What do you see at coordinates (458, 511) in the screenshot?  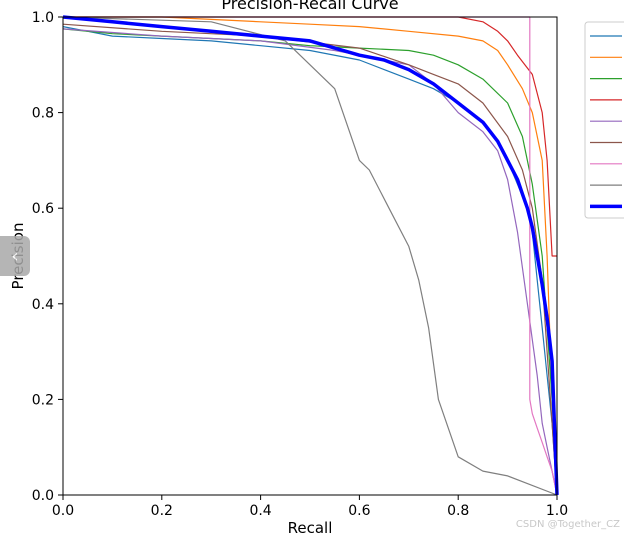 I see `x-tick-label: 0.8` at bounding box center [458, 511].